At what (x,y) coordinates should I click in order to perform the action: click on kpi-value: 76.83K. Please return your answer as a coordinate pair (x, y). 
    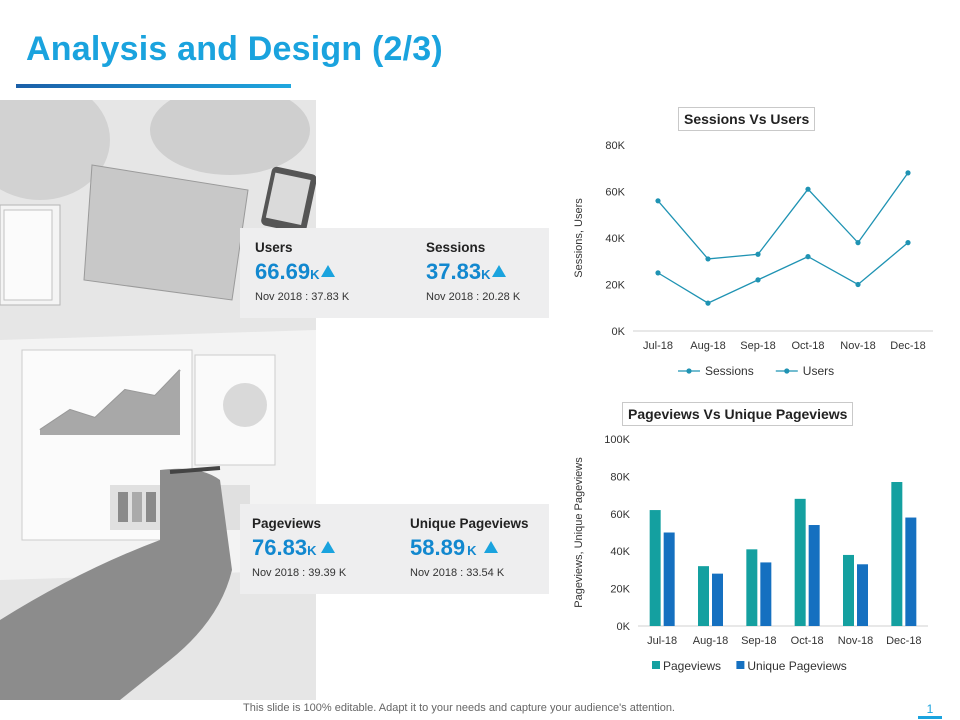
    Looking at the image, I should click on (299, 548).